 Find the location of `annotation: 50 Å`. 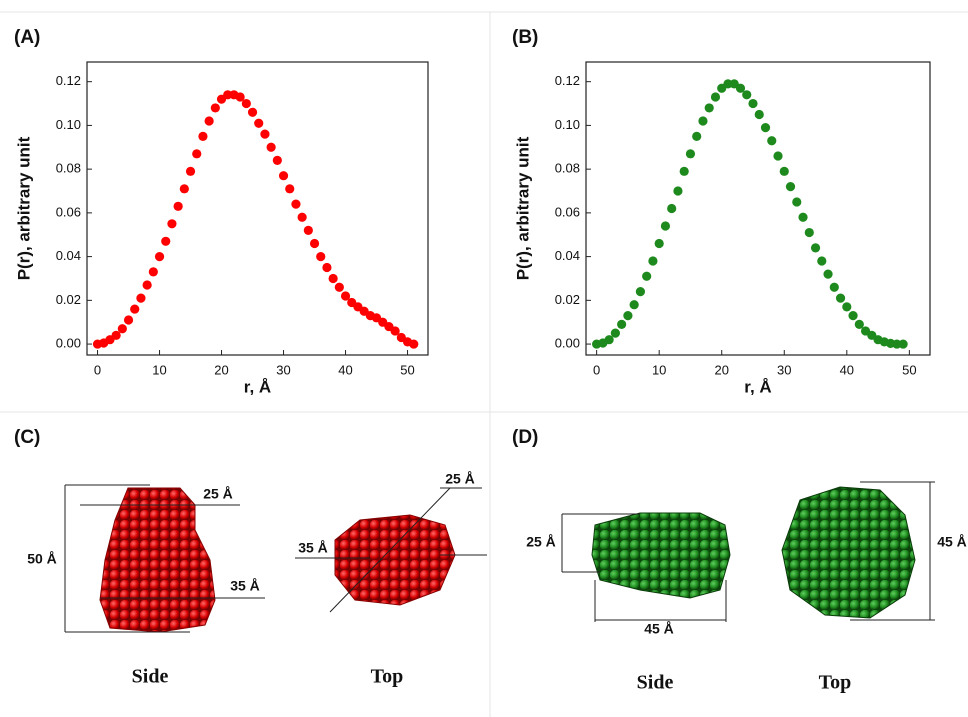

annotation: 50 Å is located at coordinates (42, 559).